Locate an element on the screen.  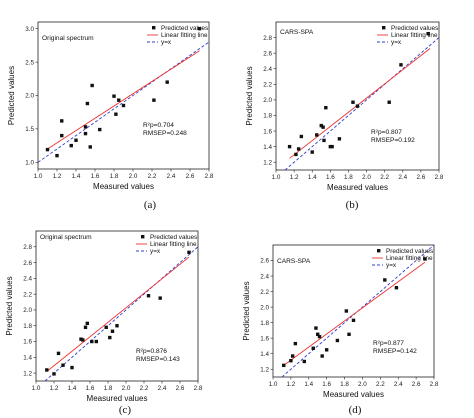
r2-value: R²p=0.876 is located at coordinates (151, 351).